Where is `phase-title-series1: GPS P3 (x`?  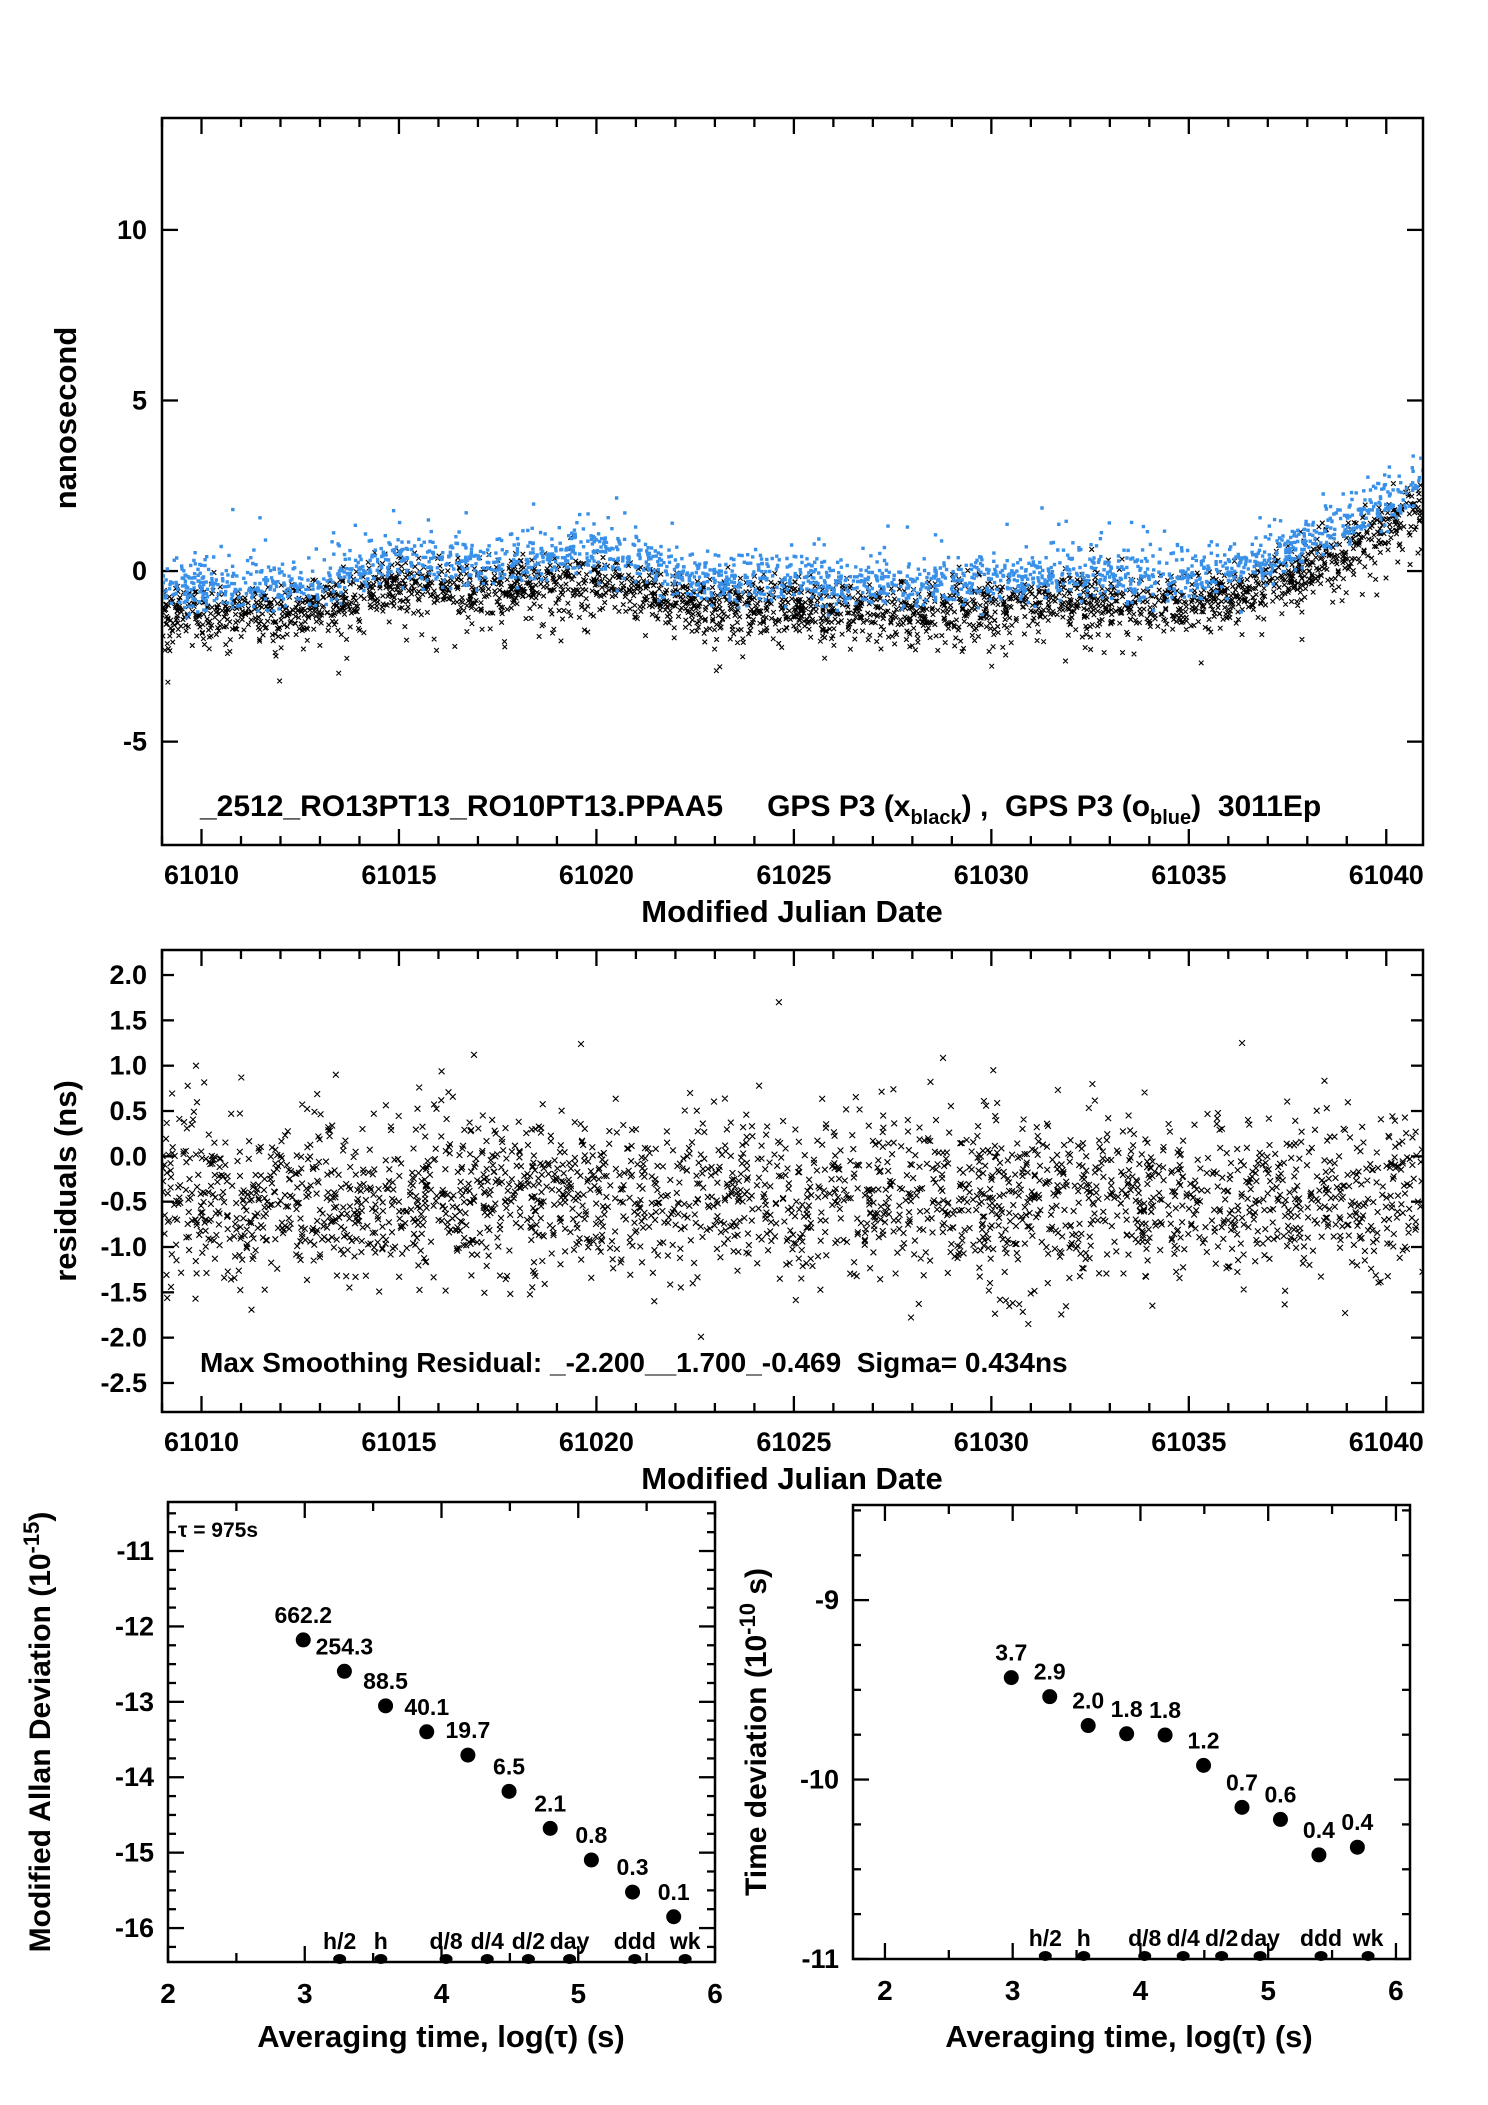 phase-title-series1: GPS P3 (x is located at coordinates (839, 806).